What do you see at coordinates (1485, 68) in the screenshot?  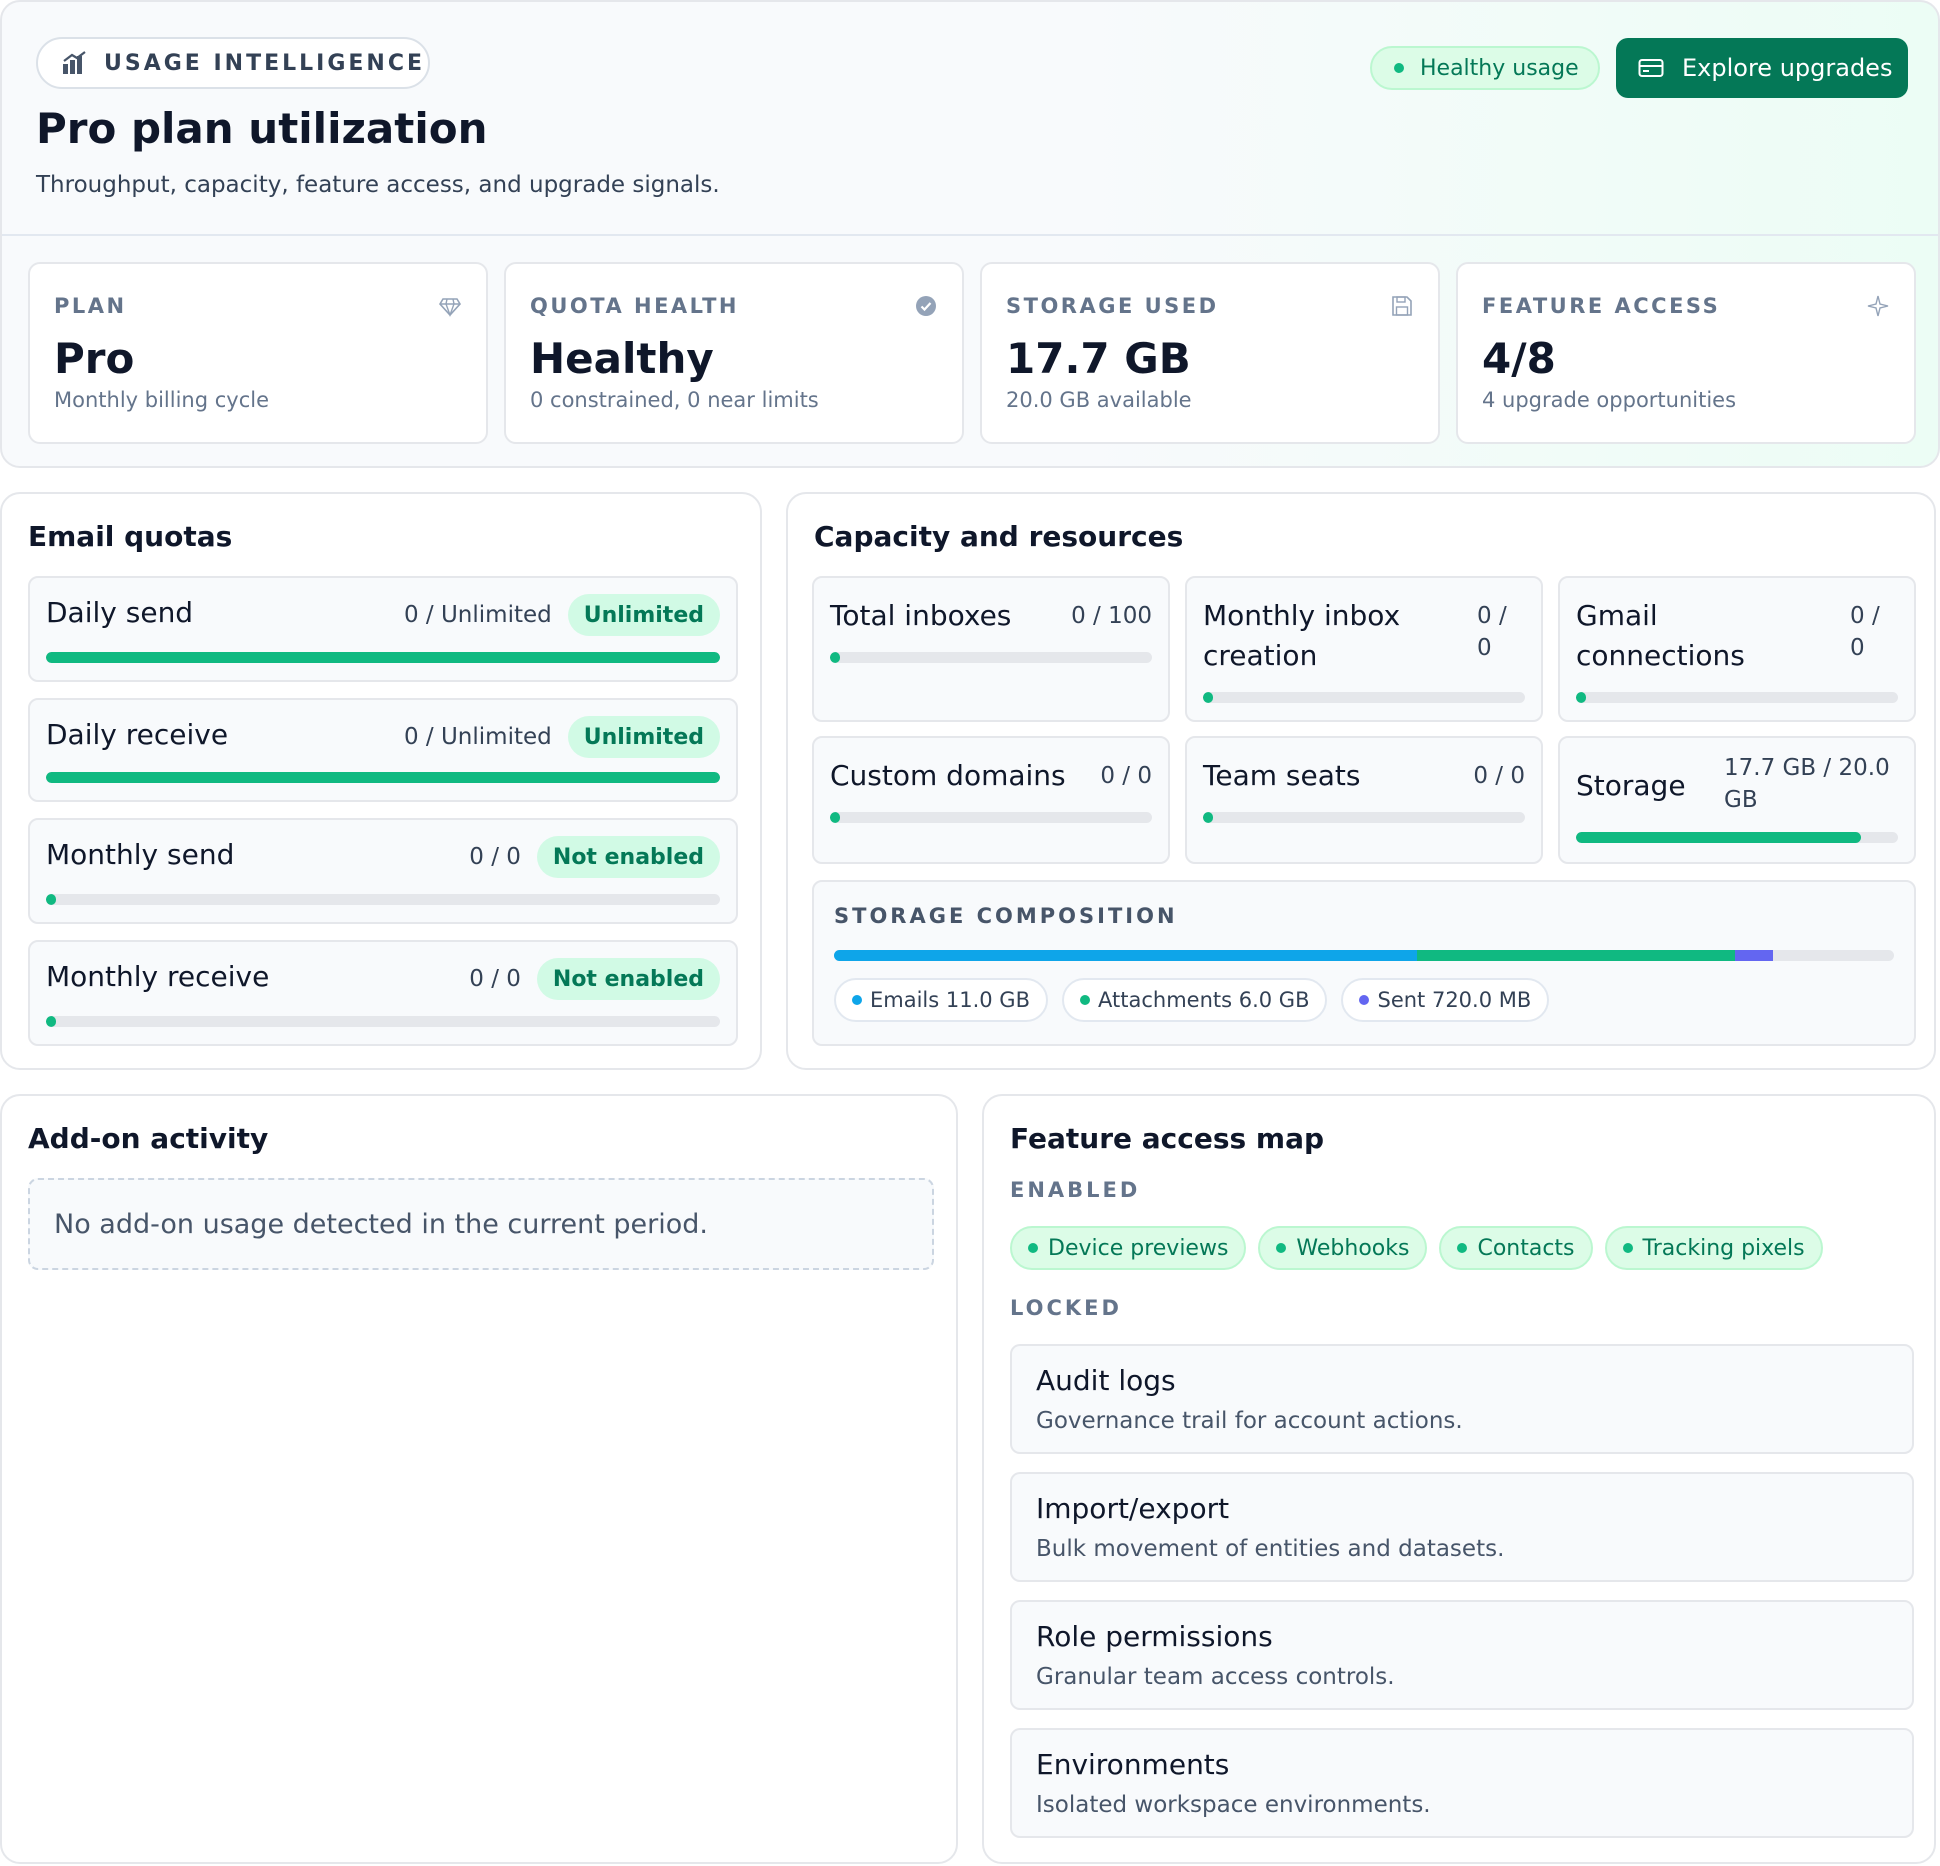 I see `health-status-badge: Healthy usage` at bounding box center [1485, 68].